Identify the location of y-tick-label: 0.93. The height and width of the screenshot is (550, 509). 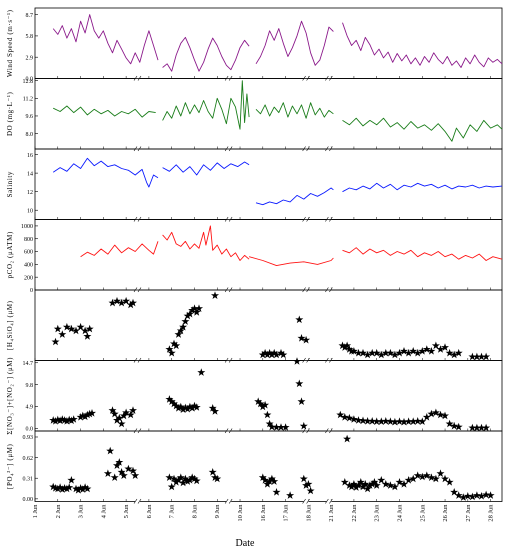
(28, 438).